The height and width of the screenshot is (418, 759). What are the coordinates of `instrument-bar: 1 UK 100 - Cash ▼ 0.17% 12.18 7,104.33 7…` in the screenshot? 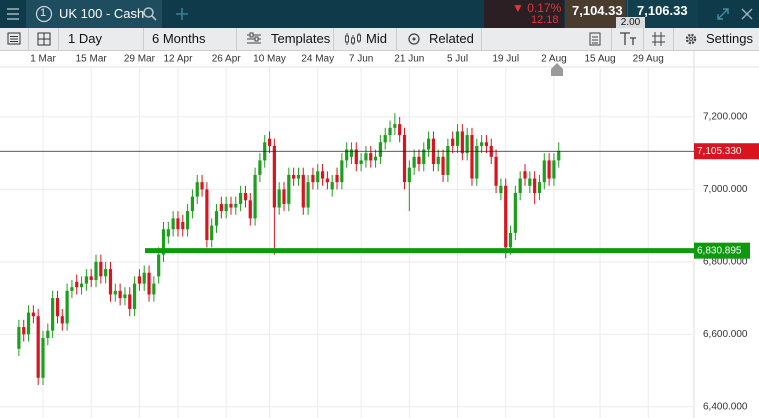 It's located at (379, 14).